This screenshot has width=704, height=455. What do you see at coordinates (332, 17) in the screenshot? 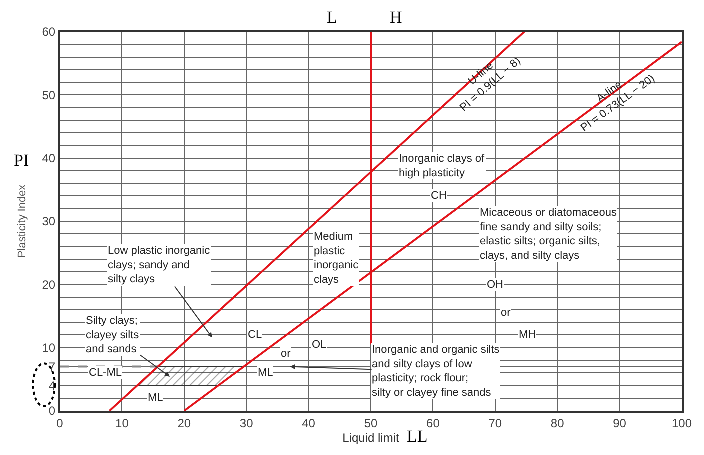
I see `text: L` at bounding box center [332, 17].